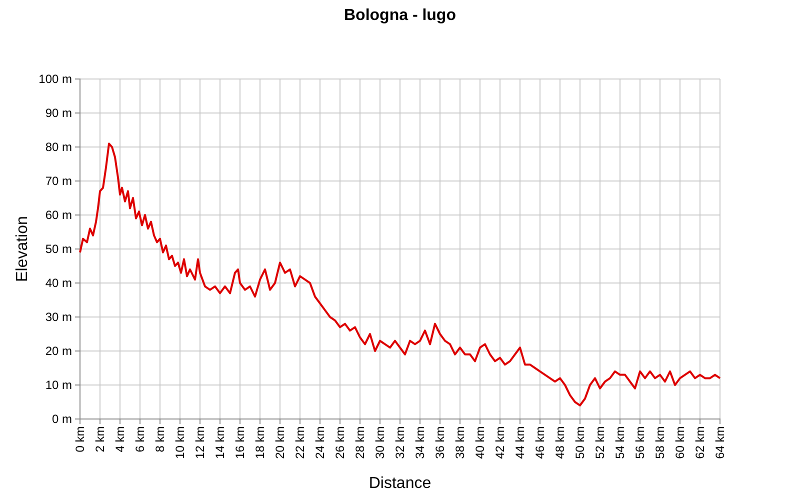 The width and height of the screenshot is (800, 500). I want to click on x-tick-label: 20 km, so click(280, 442).